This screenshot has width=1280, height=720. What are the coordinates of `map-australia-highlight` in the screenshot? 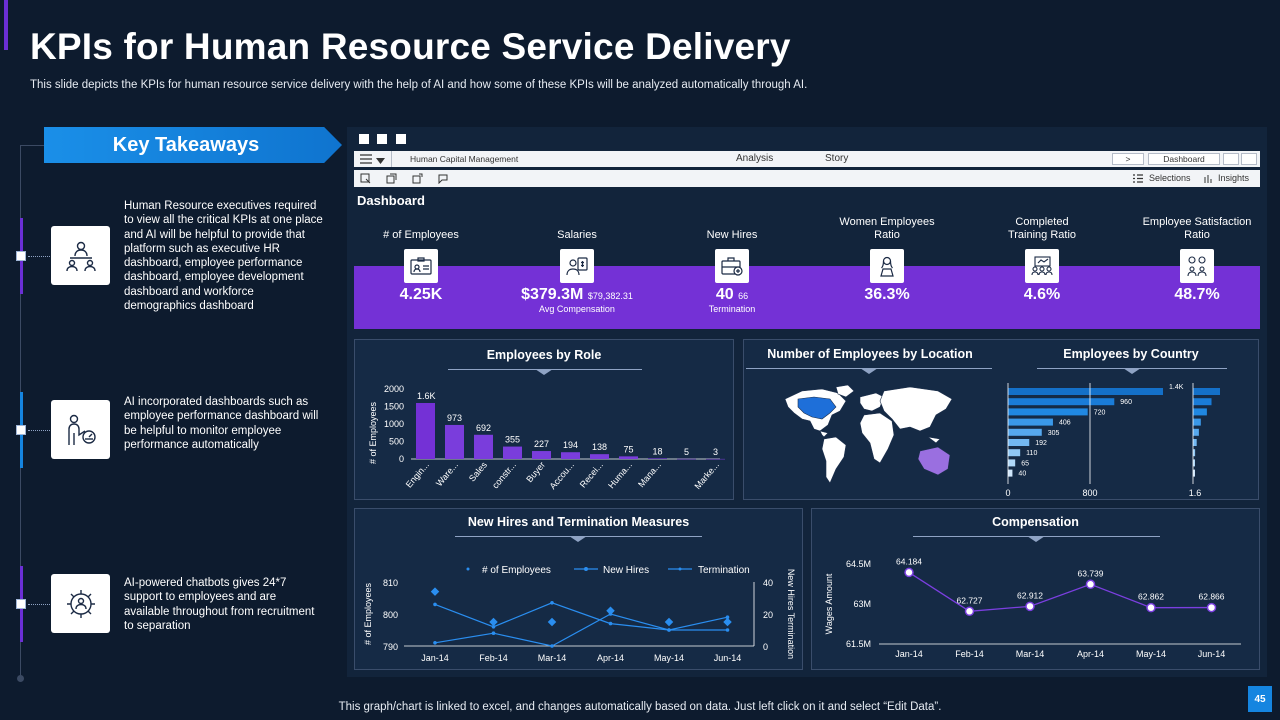 It's located at (934, 461).